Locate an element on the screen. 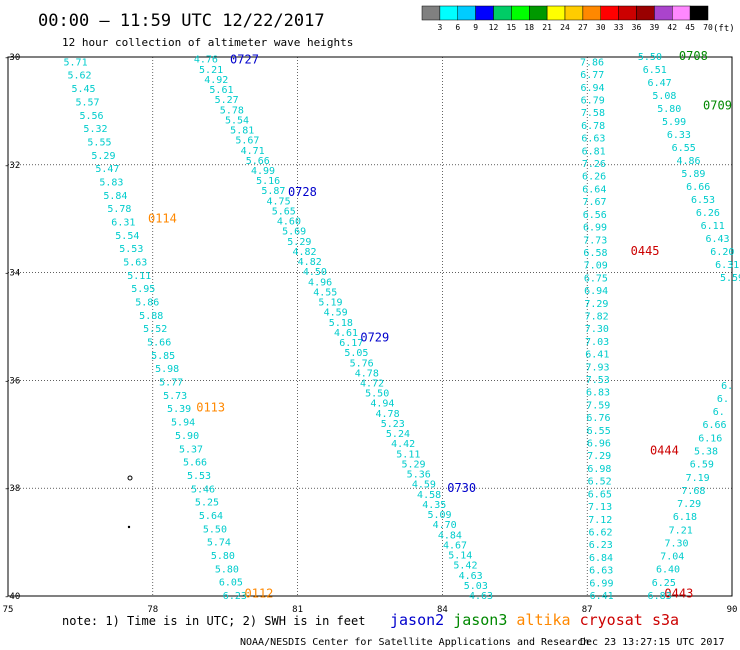 Image resolution: width=740 pixels, height=650 pixels. wave-height-label: 6.25 is located at coordinates (664, 583).